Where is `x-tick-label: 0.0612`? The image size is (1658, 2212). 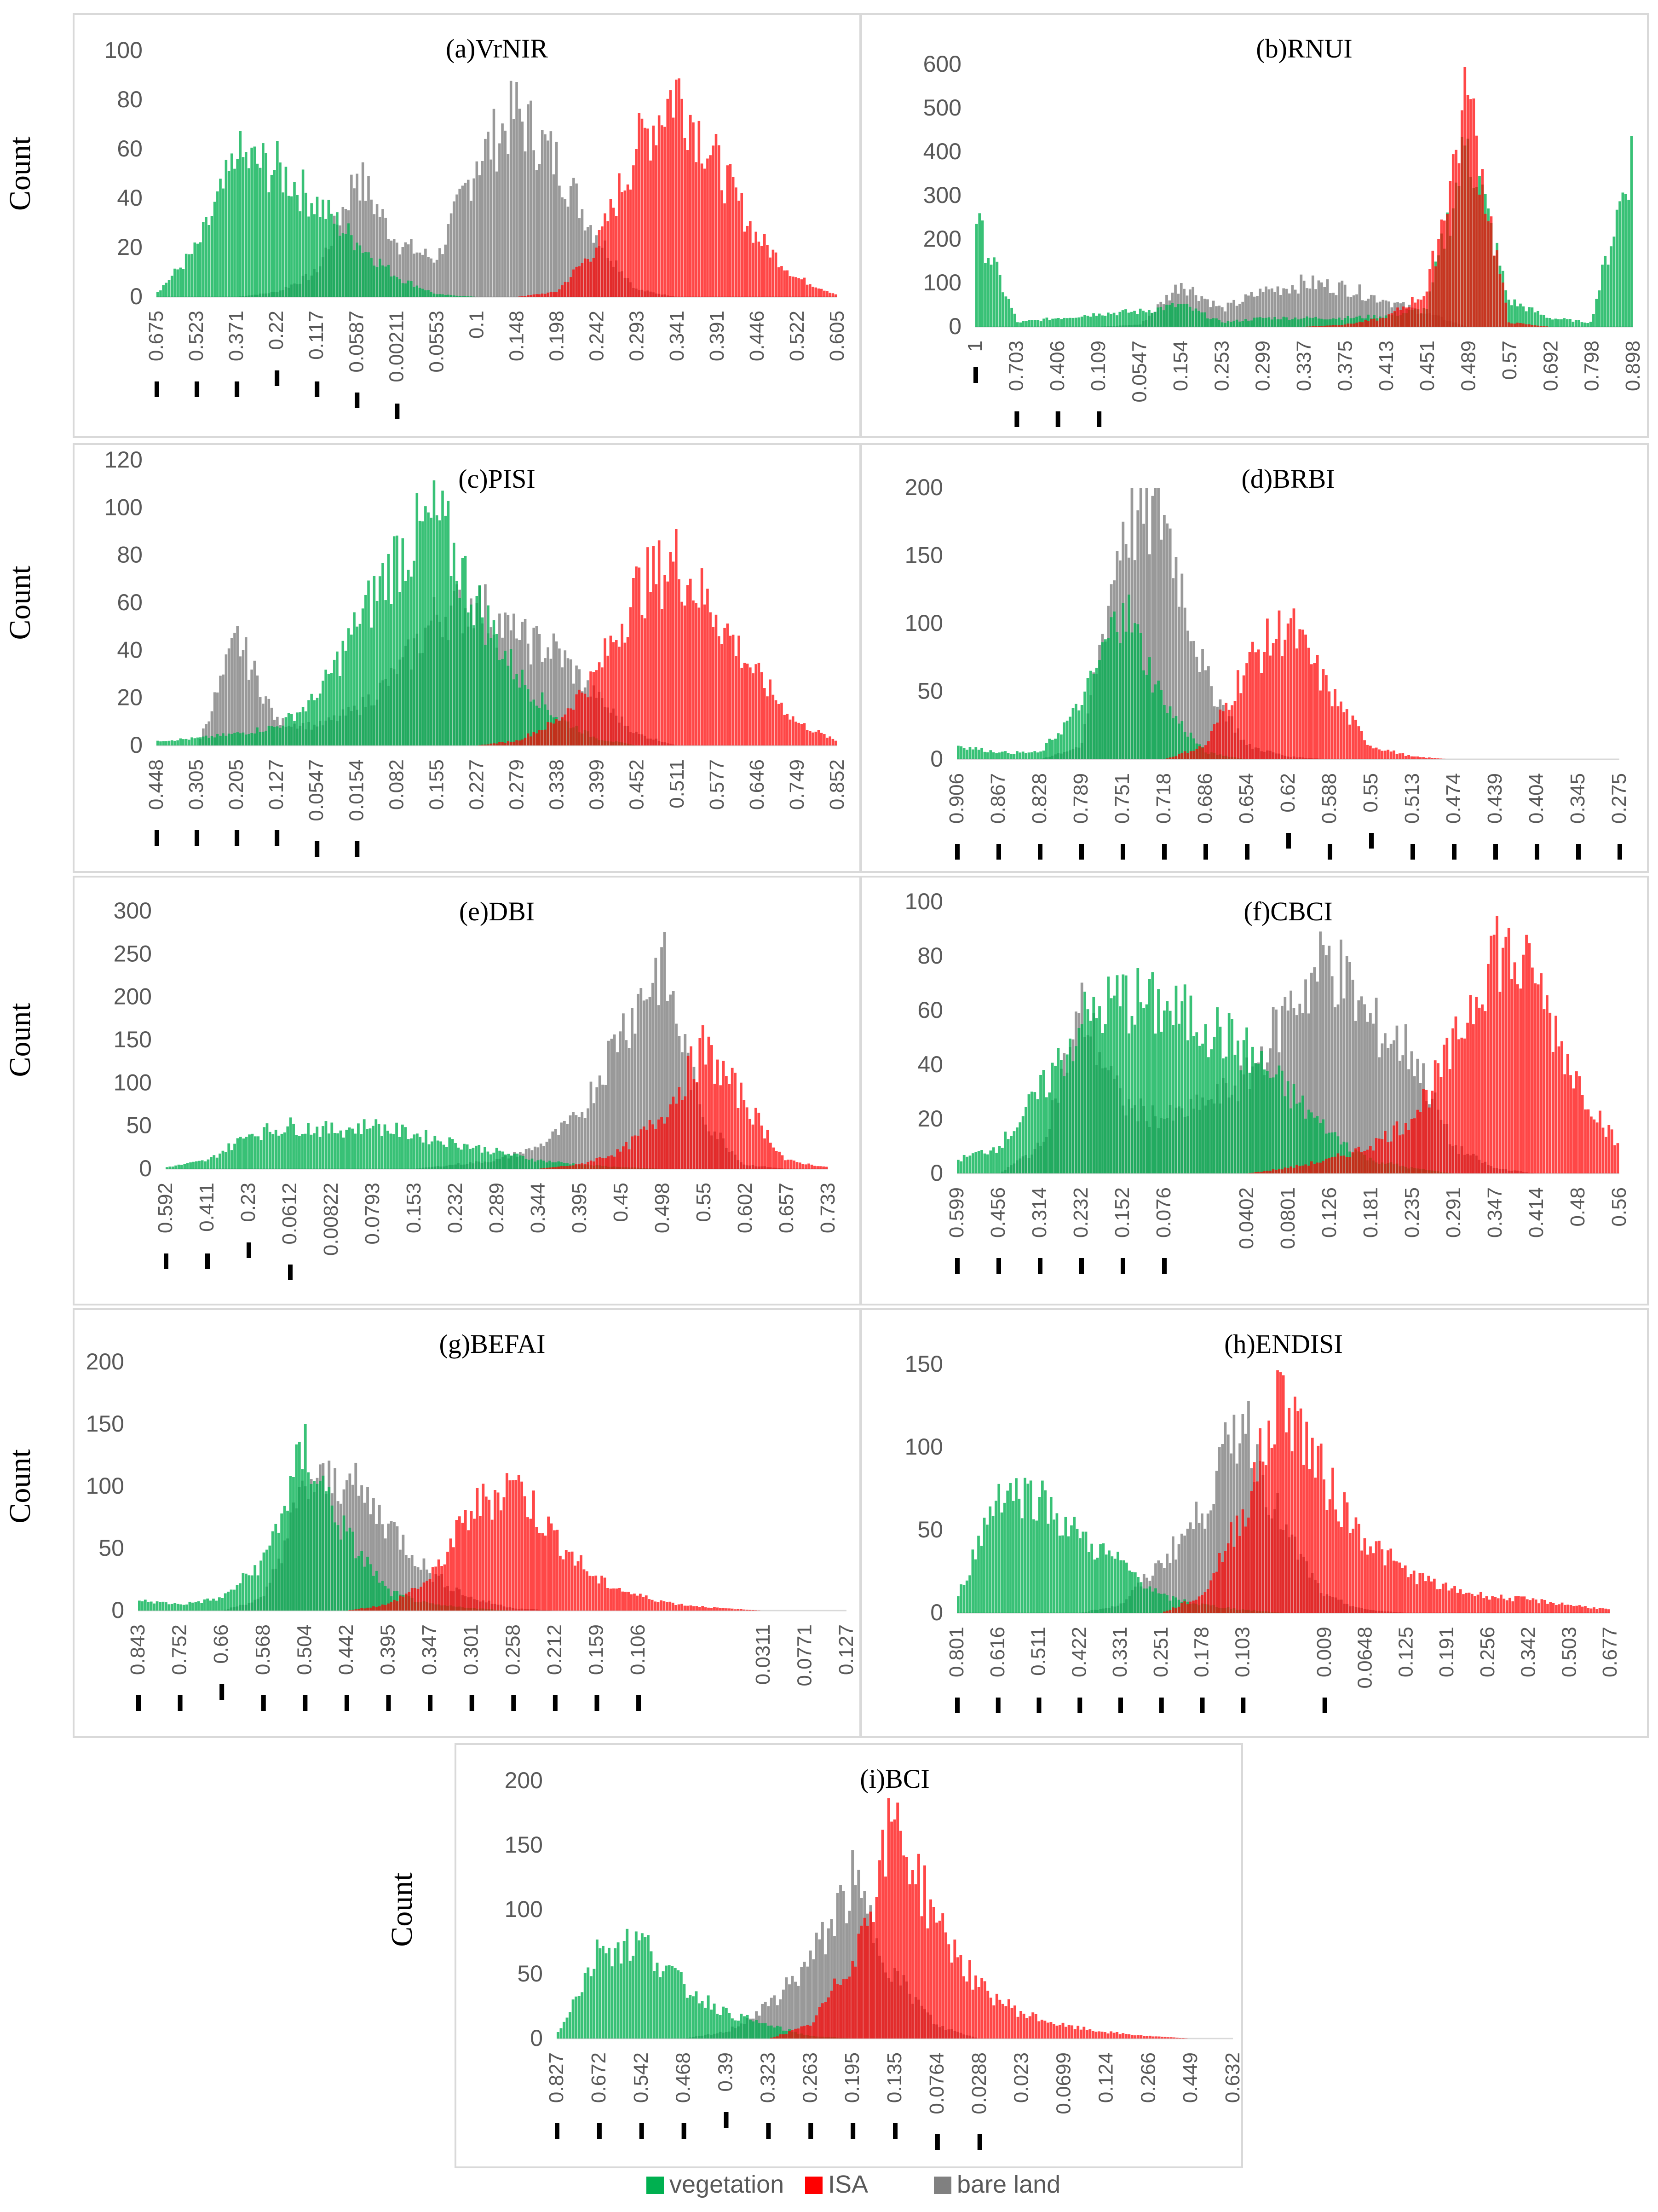
x-tick-label: 0.0612 is located at coordinates (289, 1214).